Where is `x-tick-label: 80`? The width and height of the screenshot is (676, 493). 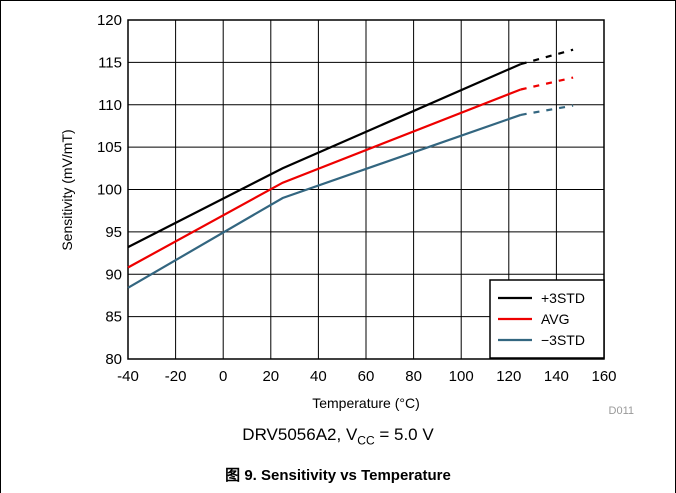 x-tick-label: 80 is located at coordinates (413, 376).